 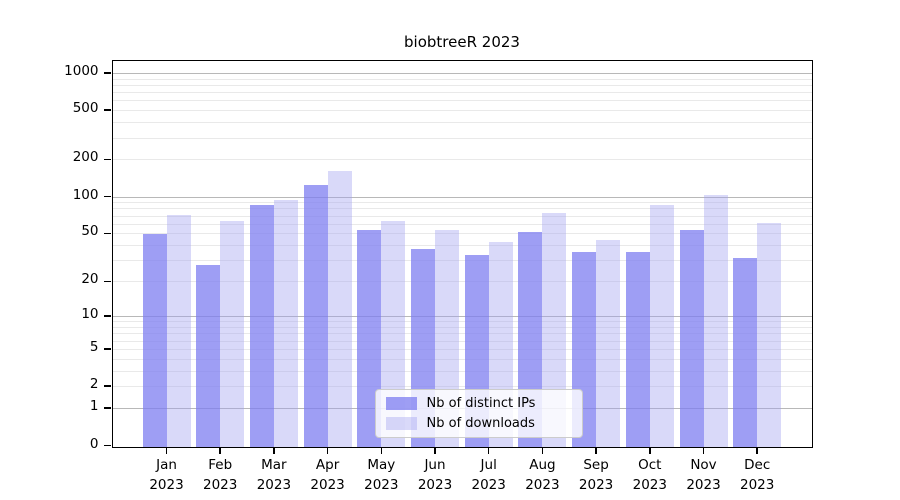 What do you see at coordinates (489, 475) in the screenshot?
I see `x-tick-label: Jul 2023` at bounding box center [489, 475].